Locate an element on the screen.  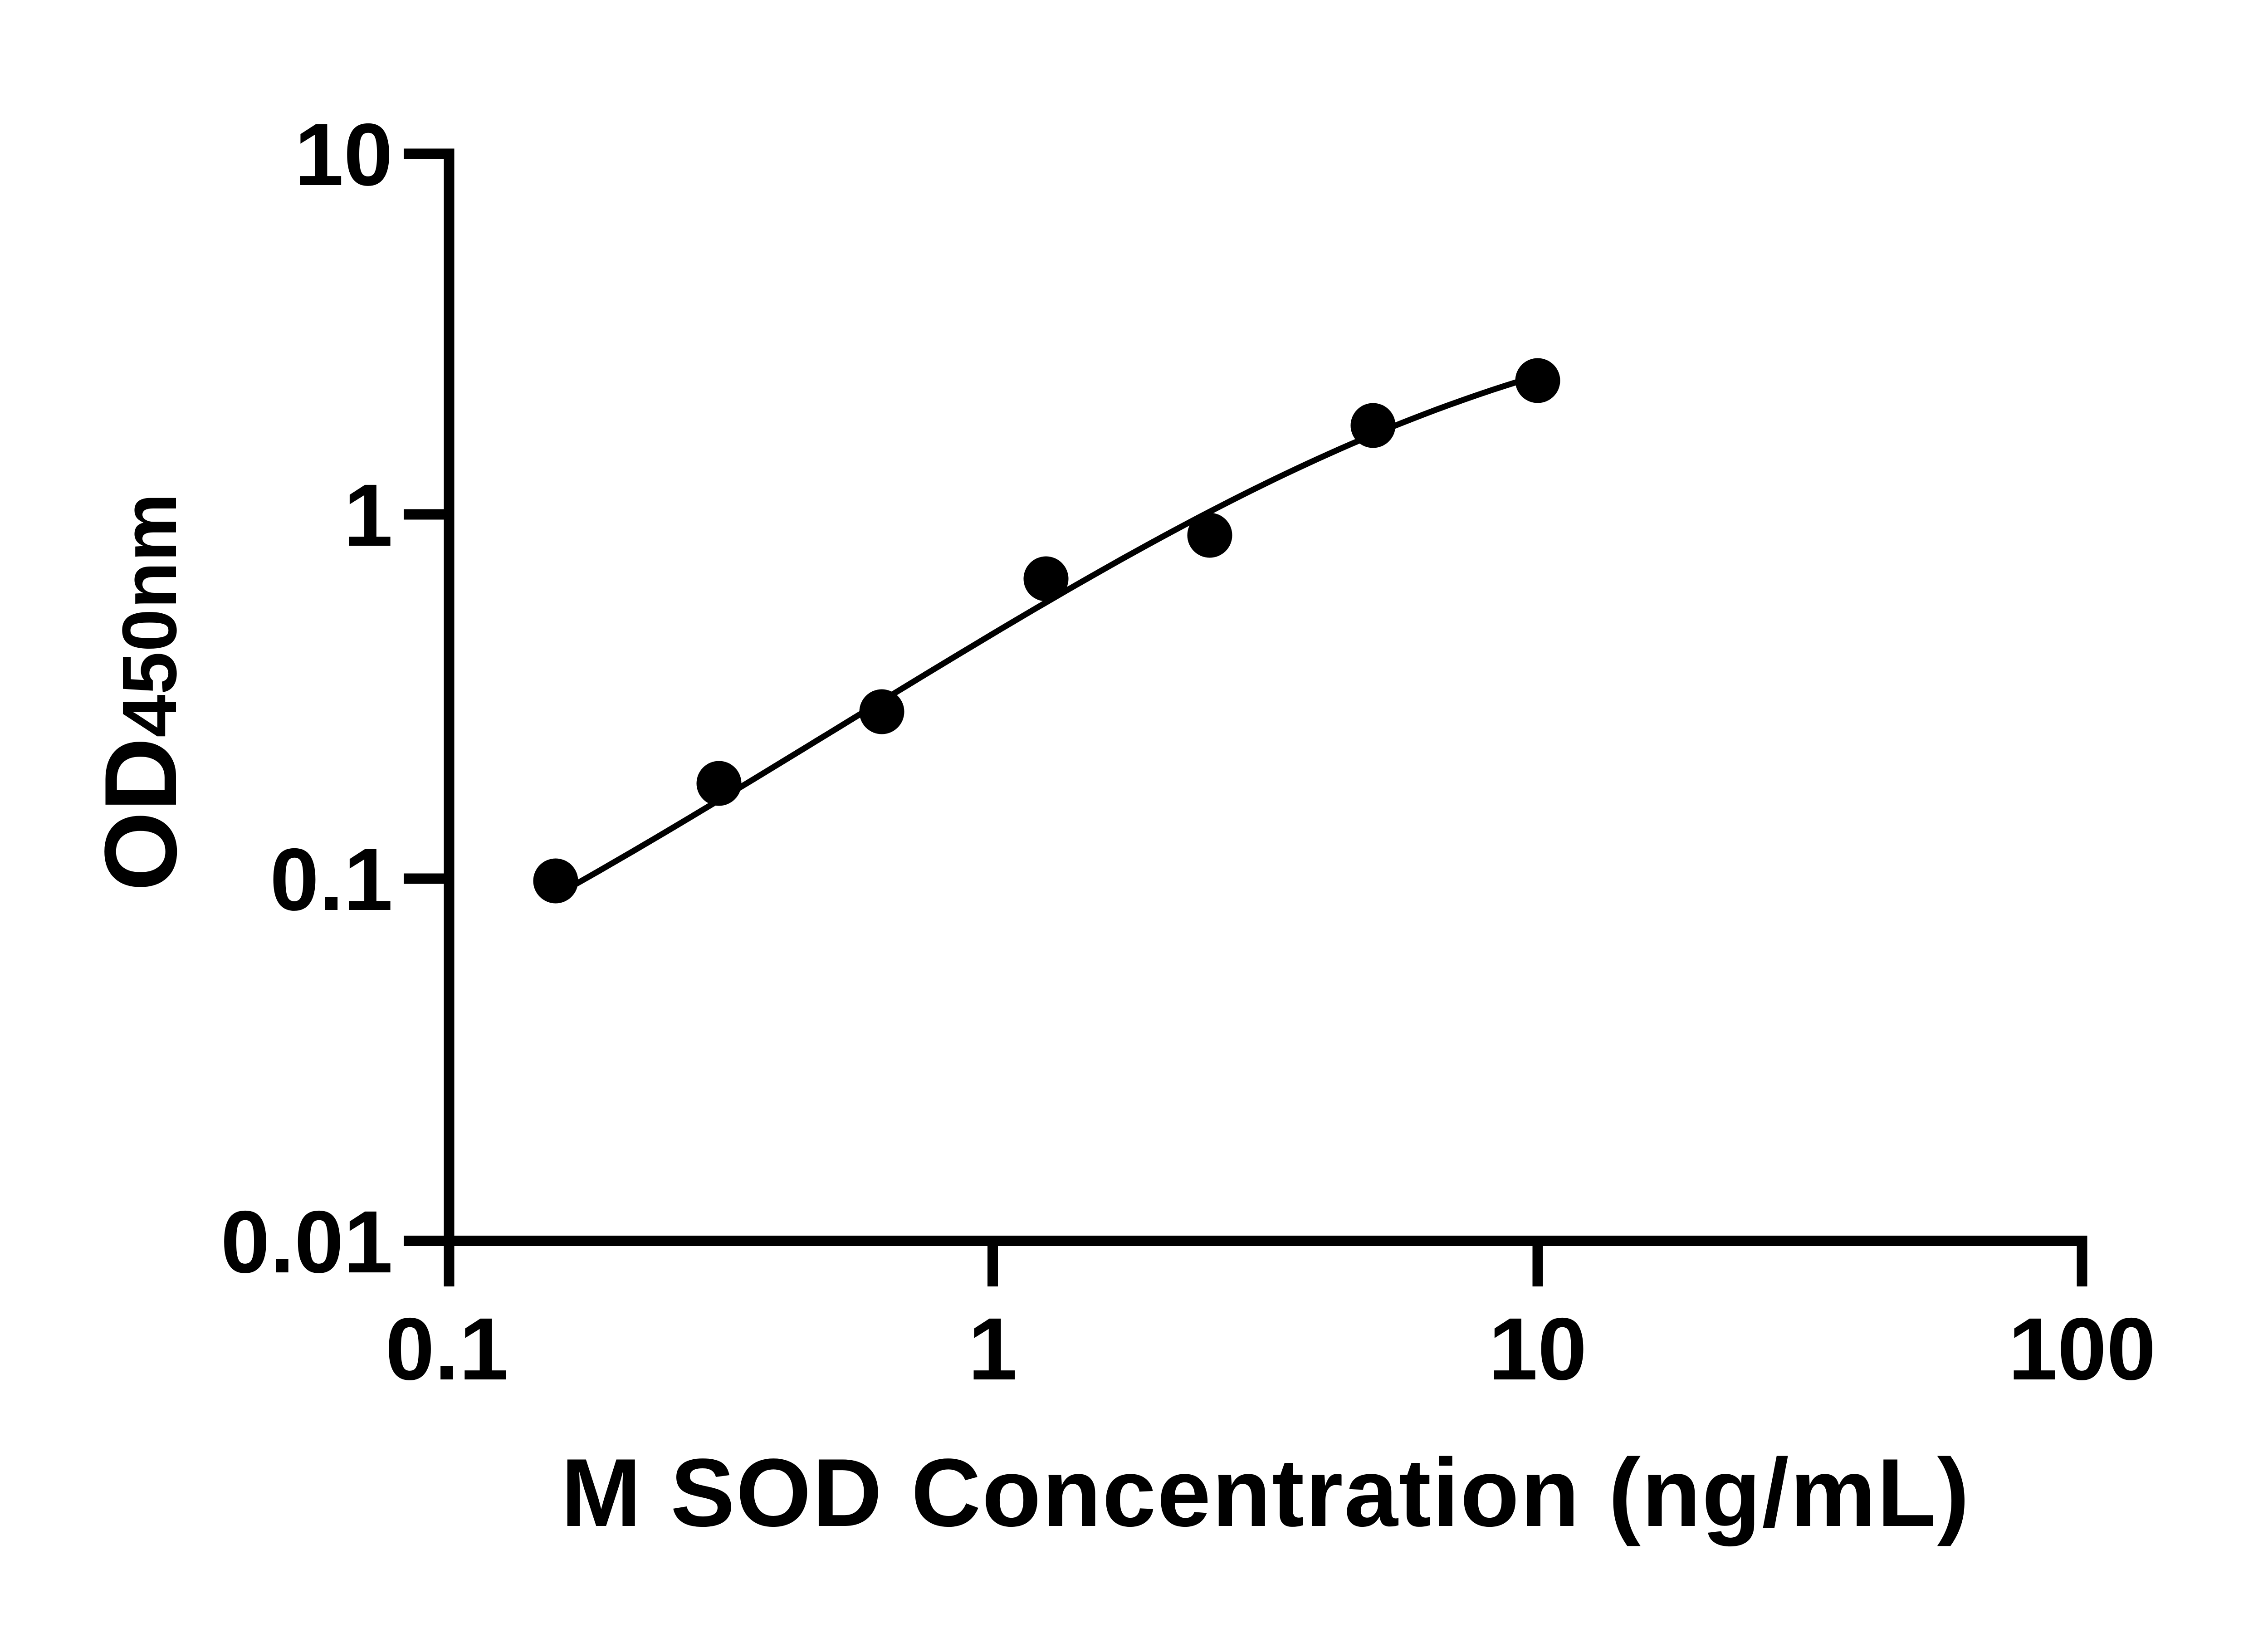
svg-text: 100 is located at coordinates (2082, 1349).